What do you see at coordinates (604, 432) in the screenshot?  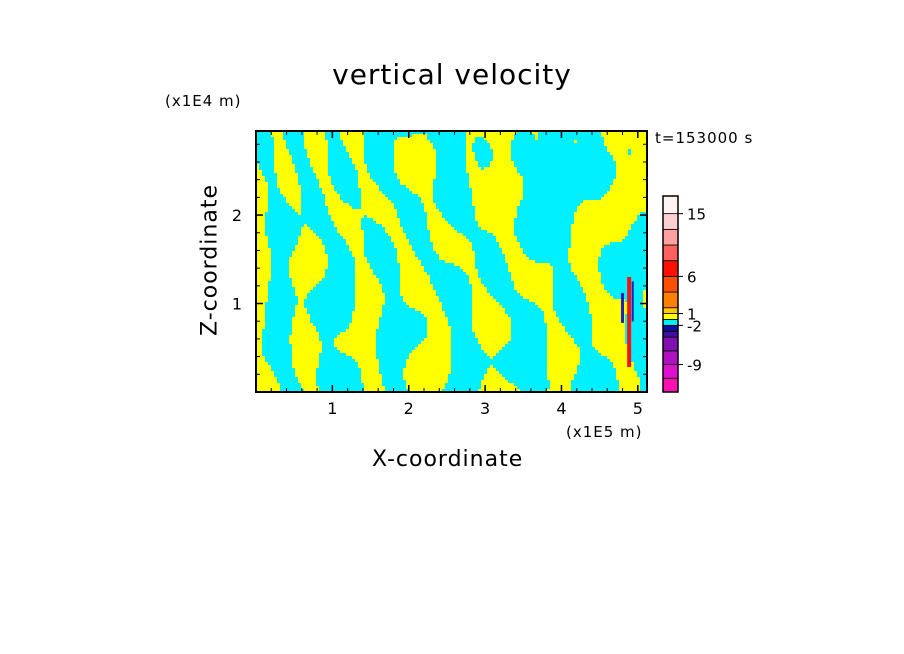 I see `x-axis-scale-label: (x1E5 m)` at bounding box center [604, 432].